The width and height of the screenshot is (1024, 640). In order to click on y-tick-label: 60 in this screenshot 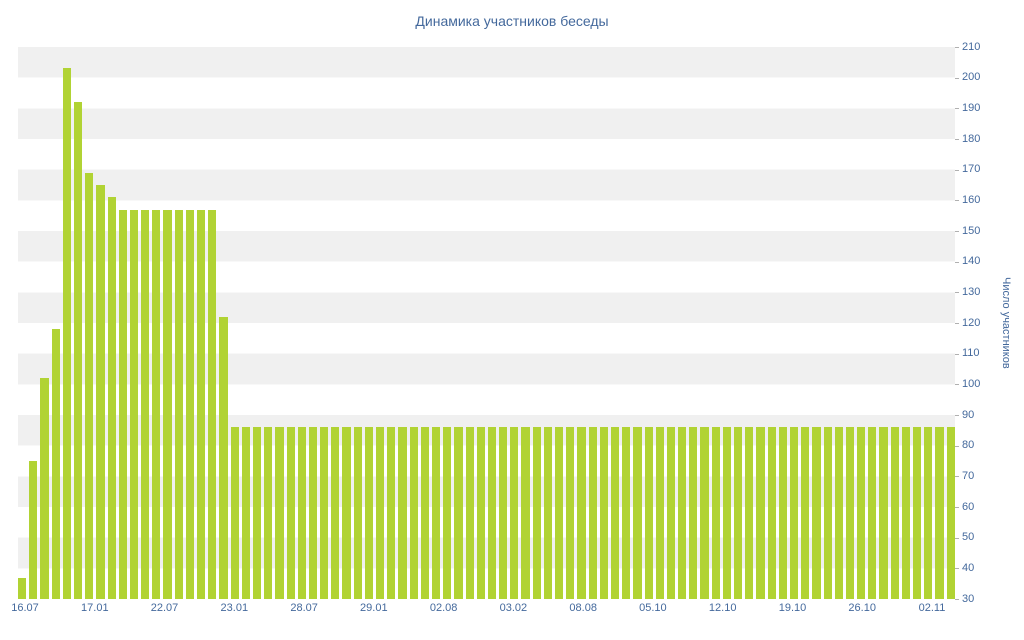, I will do `click(968, 506)`.